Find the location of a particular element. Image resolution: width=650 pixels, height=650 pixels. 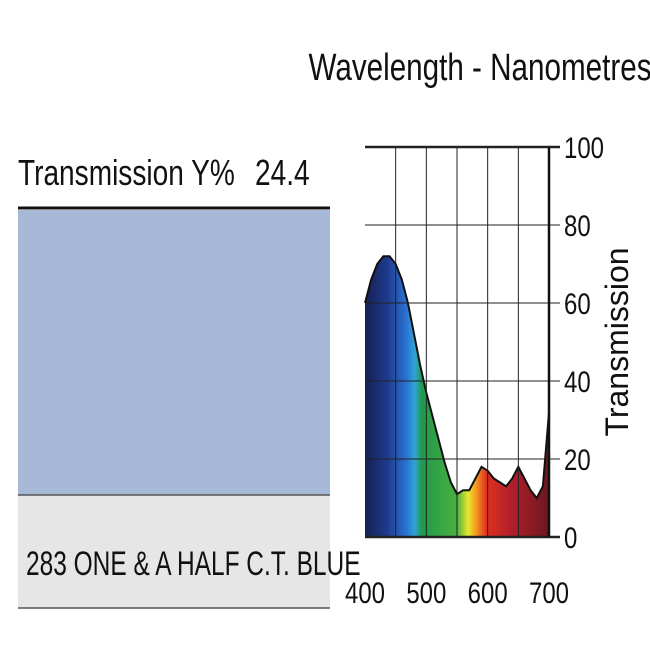

transmission-value: 24.4 is located at coordinates (282, 173).